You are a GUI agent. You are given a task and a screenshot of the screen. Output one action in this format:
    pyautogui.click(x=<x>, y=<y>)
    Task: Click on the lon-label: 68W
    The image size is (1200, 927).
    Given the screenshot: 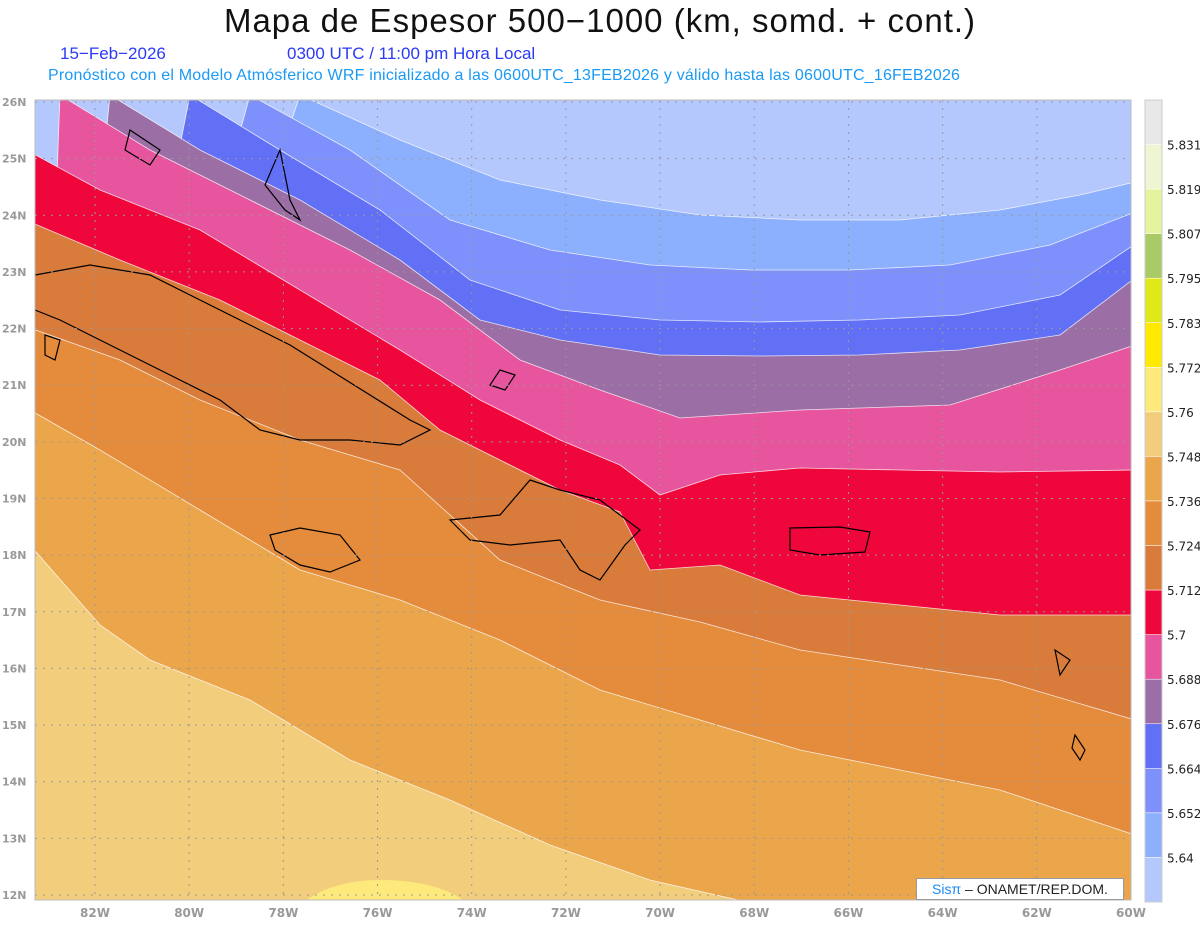 What is the action you would take?
    pyautogui.click(x=754, y=913)
    